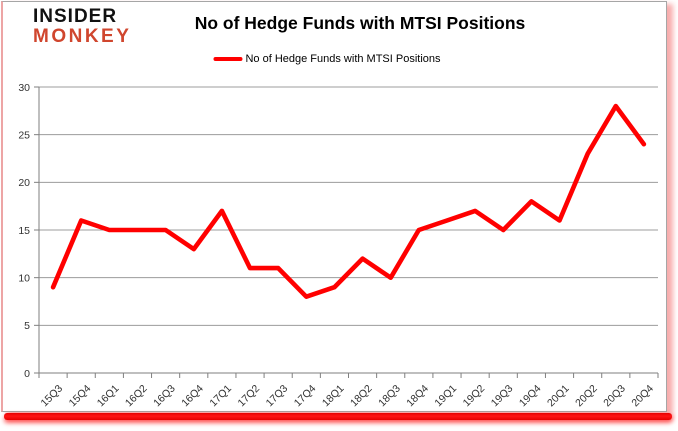 Image resolution: width=678 pixels, height=431 pixels. What do you see at coordinates (136, 396) in the screenshot?
I see `x-tick-label: 16Q2` at bounding box center [136, 396].